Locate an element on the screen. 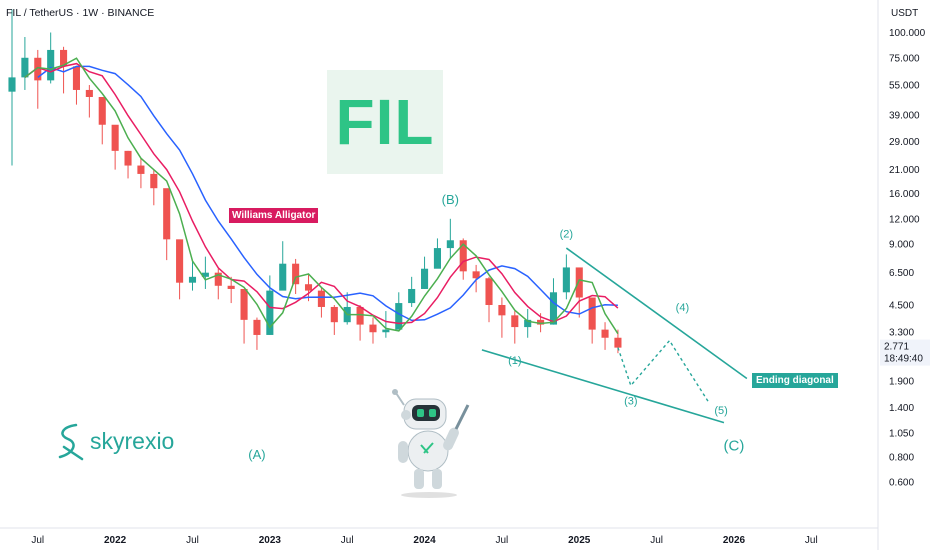  brand-name: skyrexio is located at coordinates (132, 440).